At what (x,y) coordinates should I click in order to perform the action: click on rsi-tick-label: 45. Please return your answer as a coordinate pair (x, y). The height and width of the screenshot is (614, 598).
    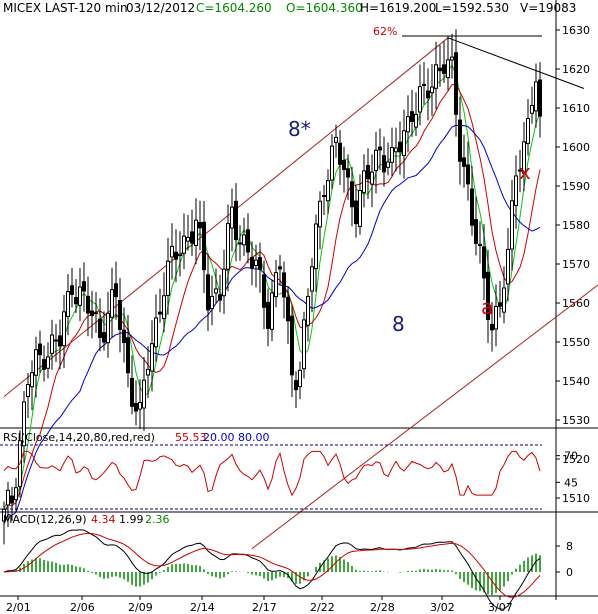
    Looking at the image, I should click on (571, 482).